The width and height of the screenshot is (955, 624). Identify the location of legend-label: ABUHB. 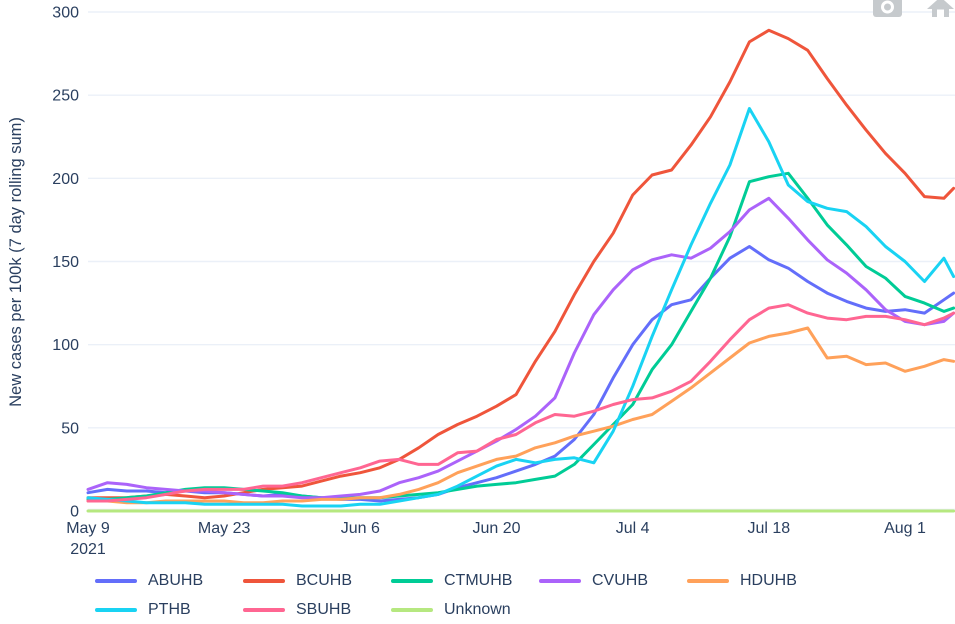
(176, 580).